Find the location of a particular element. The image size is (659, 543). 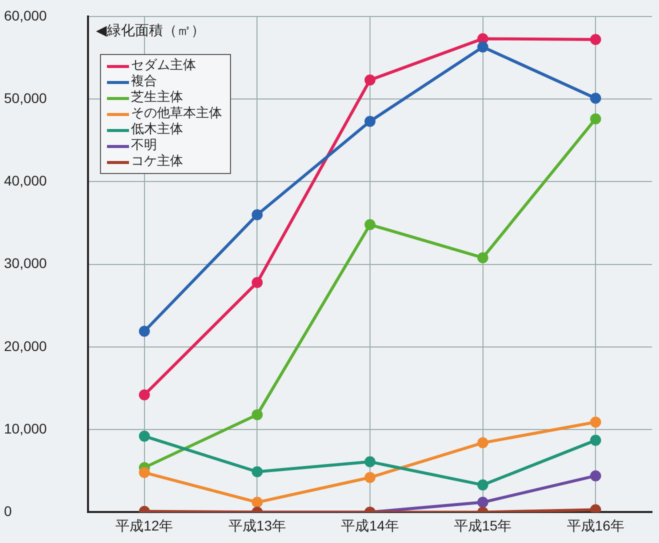

legend-label: コケ主体 is located at coordinates (157, 162).